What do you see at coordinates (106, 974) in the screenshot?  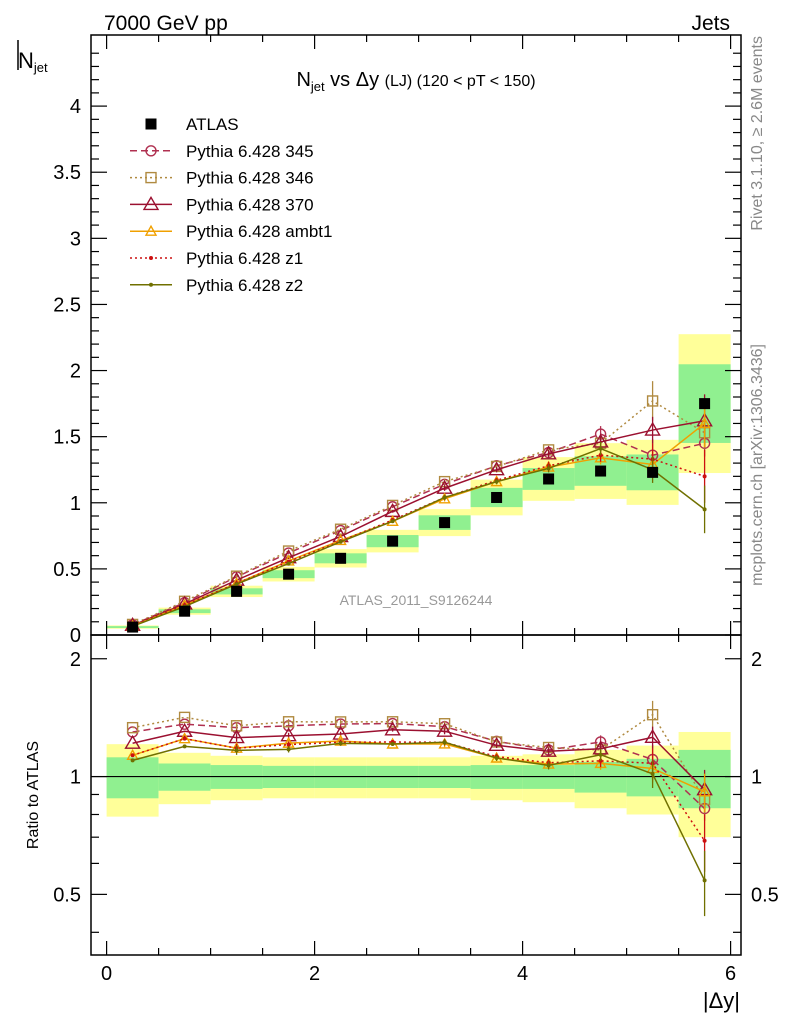 I see `x-tick-label: 0` at bounding box center [106, 974].